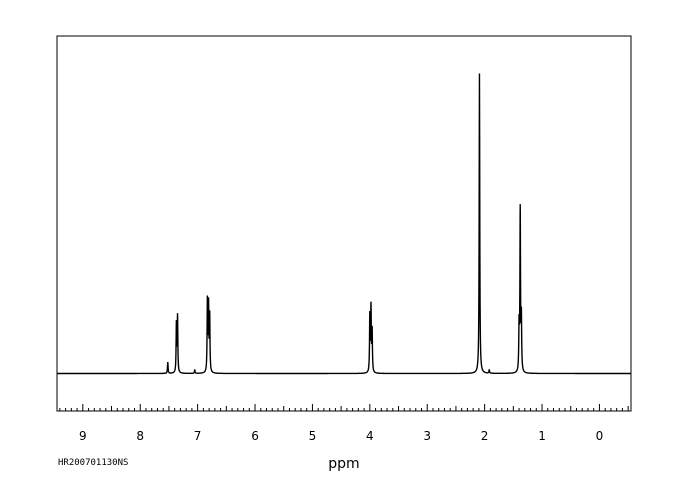 Image resolution: width=680 pixels, height=500 pixels. What do you see at coordinates (83, 436) in the screenshot?
I see `x-tick-label: 9` at bounding box center [83, 436].